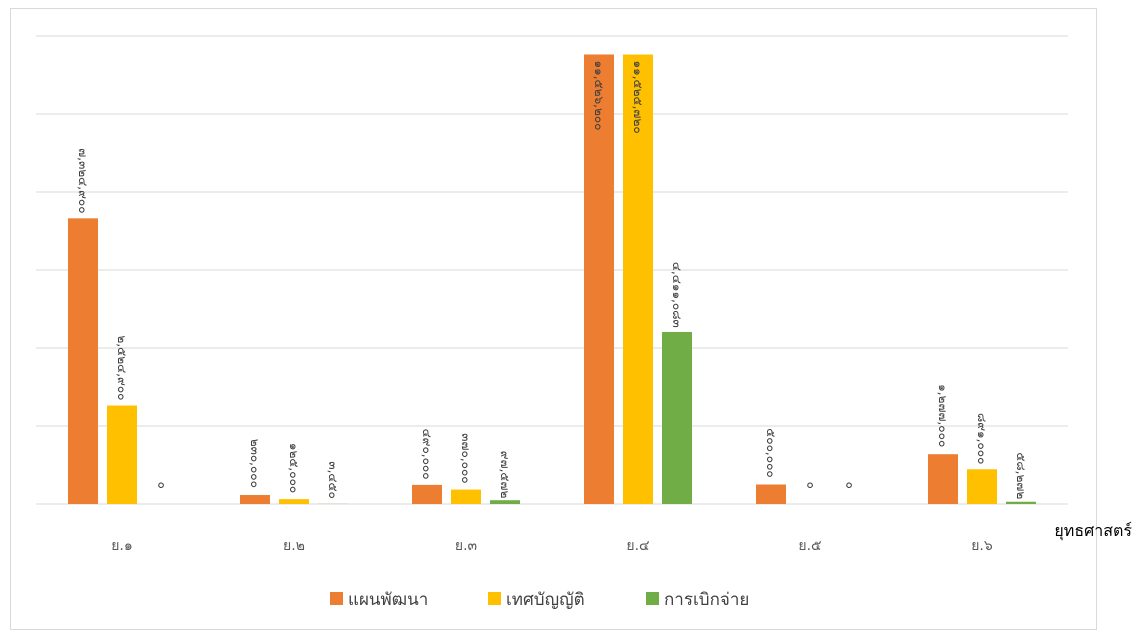 This screenshot has height=634, width=1139. What do you see at coordinates (466, 546) in the screenshot?
I see `x-tick-label: ย.๓` at bounding box center [466, 546].